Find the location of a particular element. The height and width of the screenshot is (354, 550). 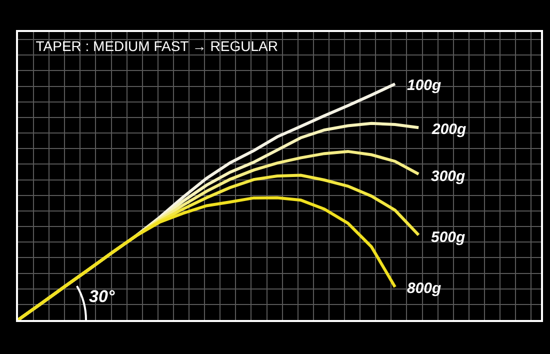

series-label: 300g is located at coordinates (448, 176).